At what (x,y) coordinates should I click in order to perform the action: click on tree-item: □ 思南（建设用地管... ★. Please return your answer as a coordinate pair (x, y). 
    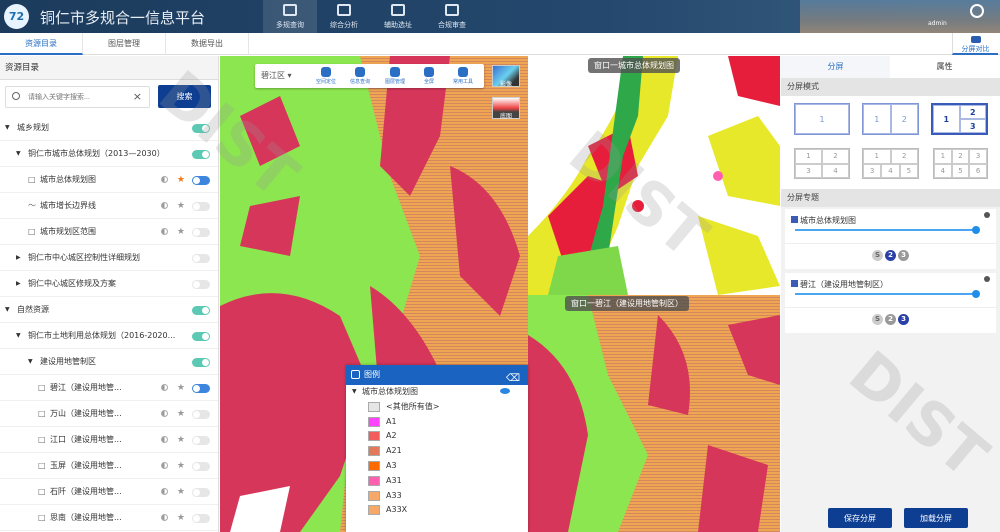
    Looking at the image, I should click on (109, 518).